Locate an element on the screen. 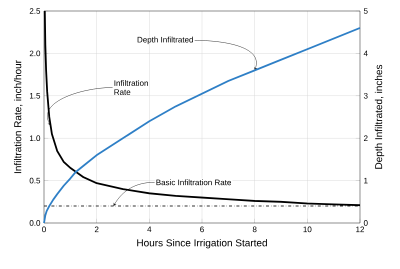  y-tick-label: 0.0 is located at coordinates (35, 223).